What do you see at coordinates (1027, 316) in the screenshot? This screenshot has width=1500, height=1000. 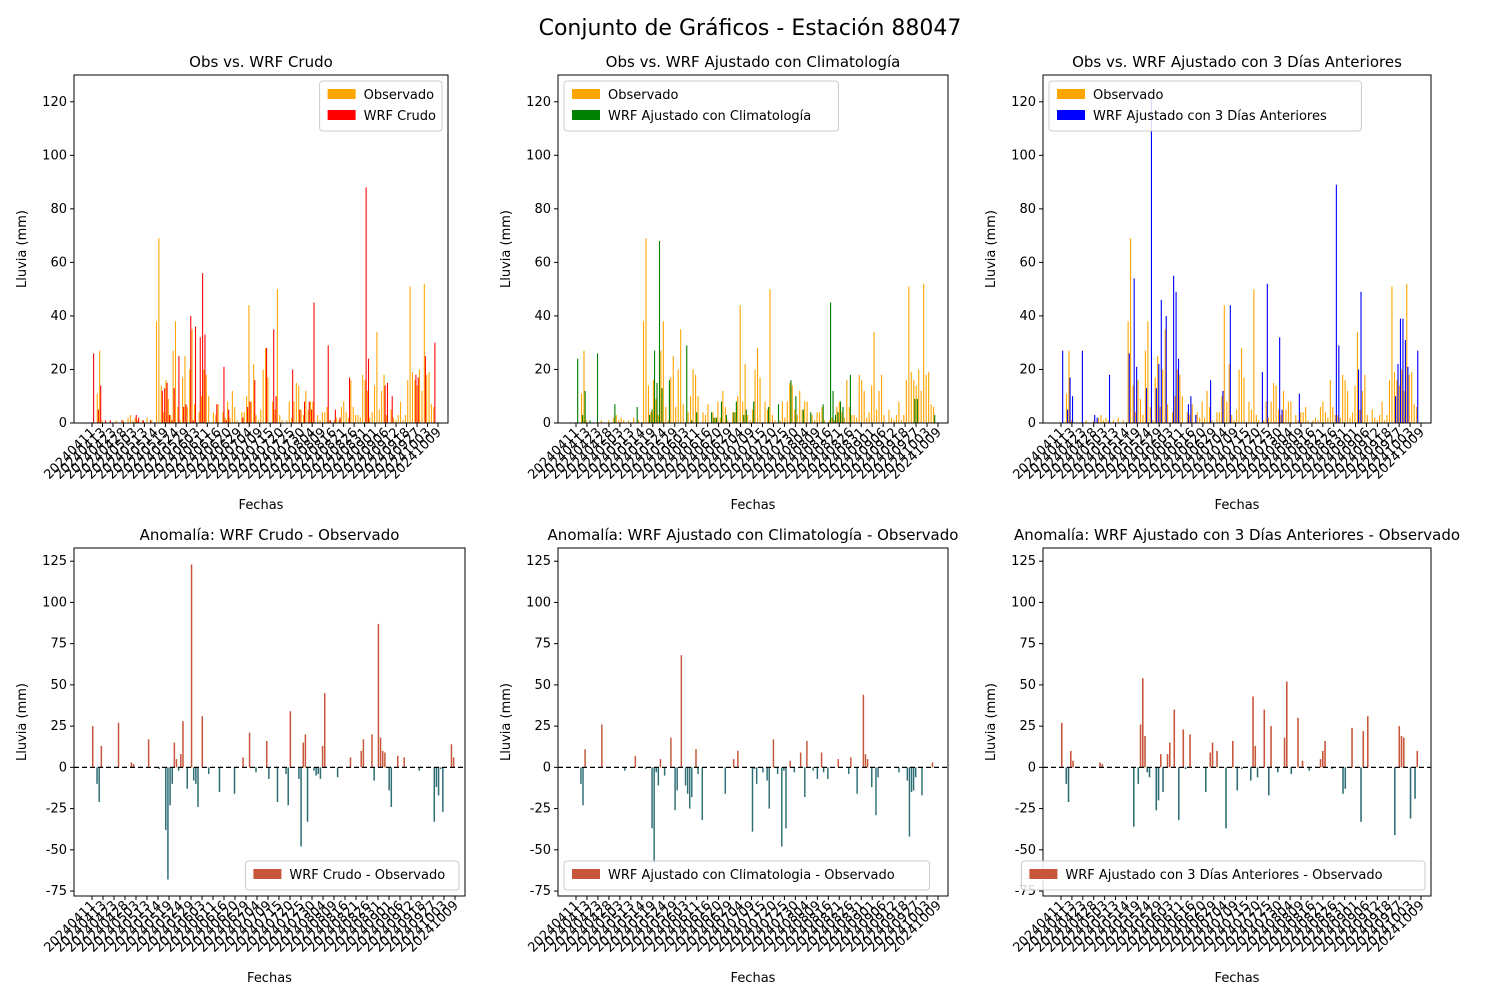 I see `y-tick-label: 40` at bounding box center [1027, 316].